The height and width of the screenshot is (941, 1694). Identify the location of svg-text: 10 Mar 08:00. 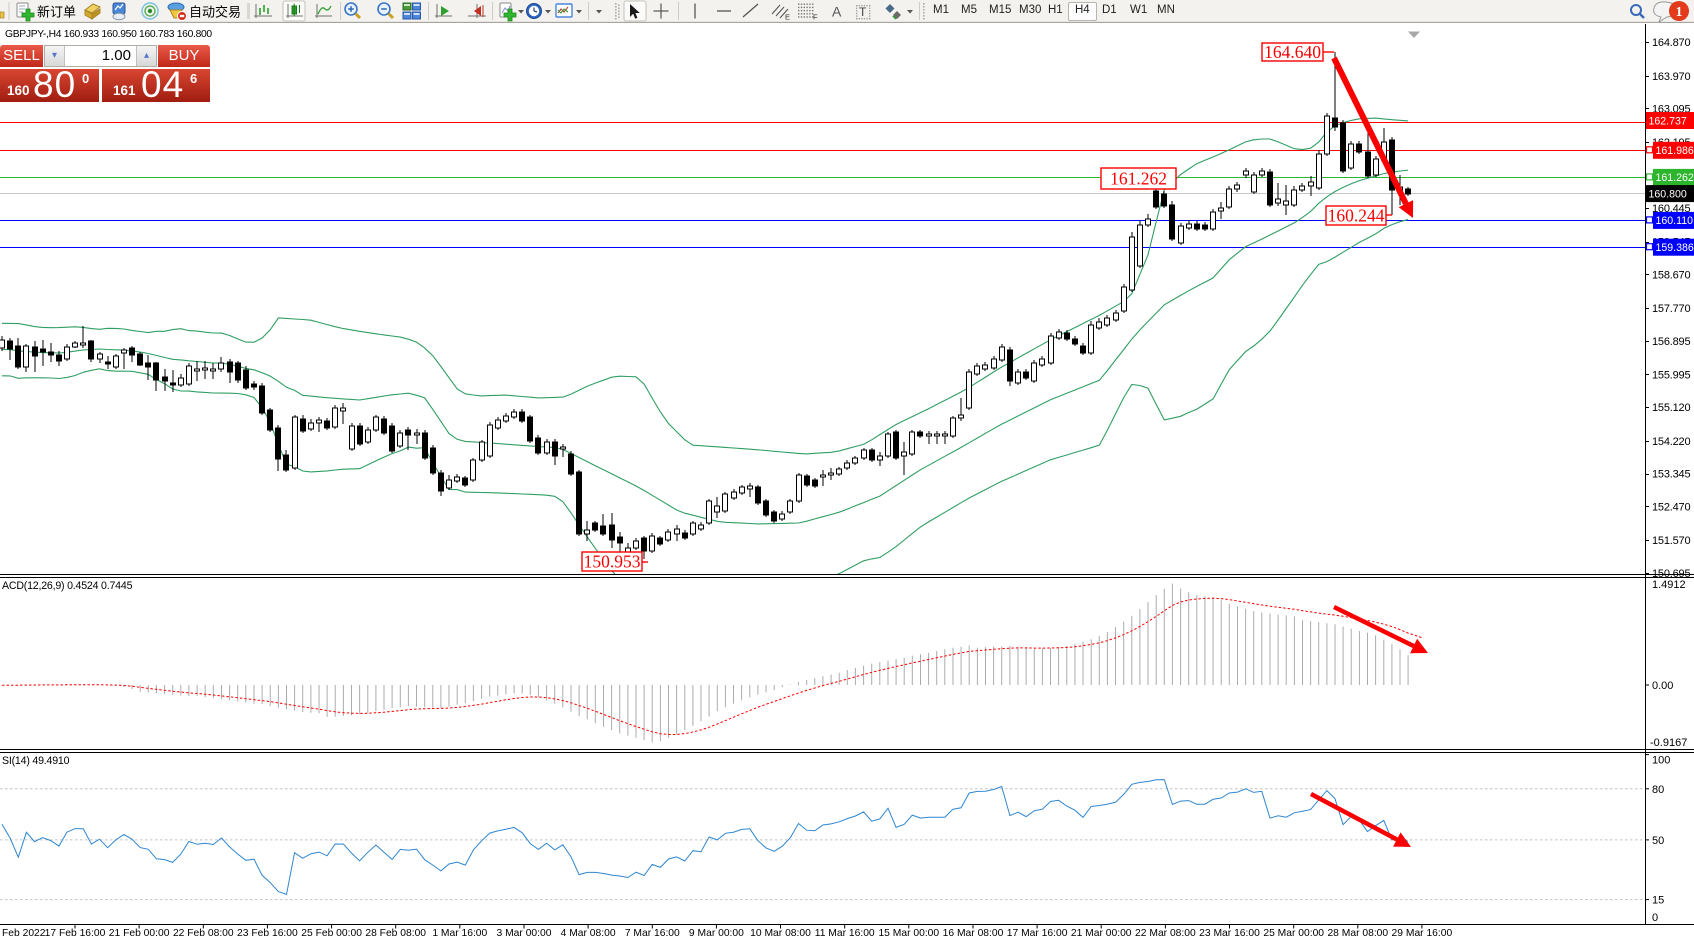
(780, 933).